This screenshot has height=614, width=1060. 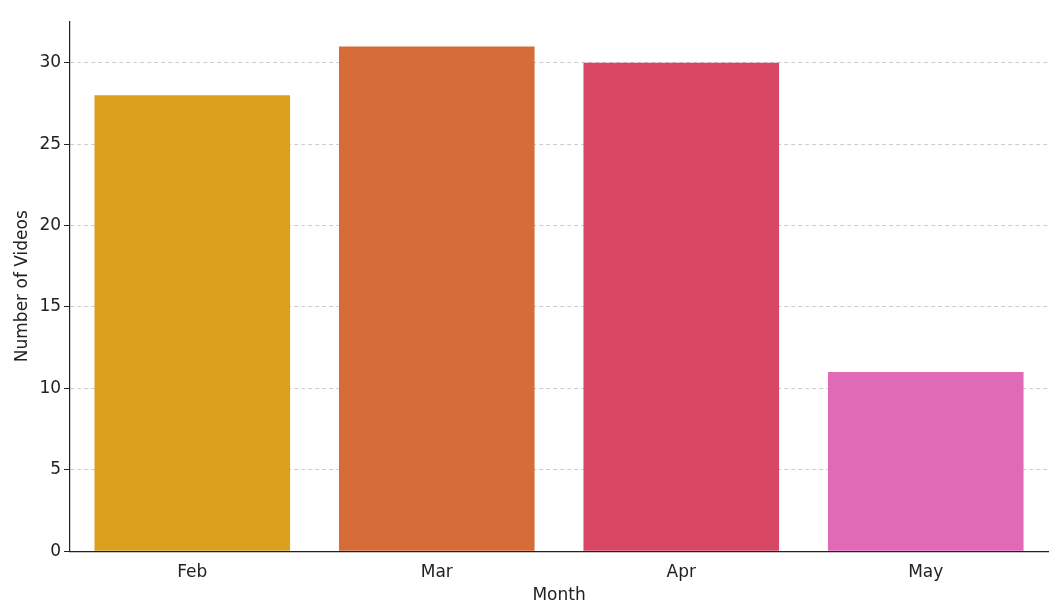 I want to click on x-axis-title: Month, so click(x=559, y=594).